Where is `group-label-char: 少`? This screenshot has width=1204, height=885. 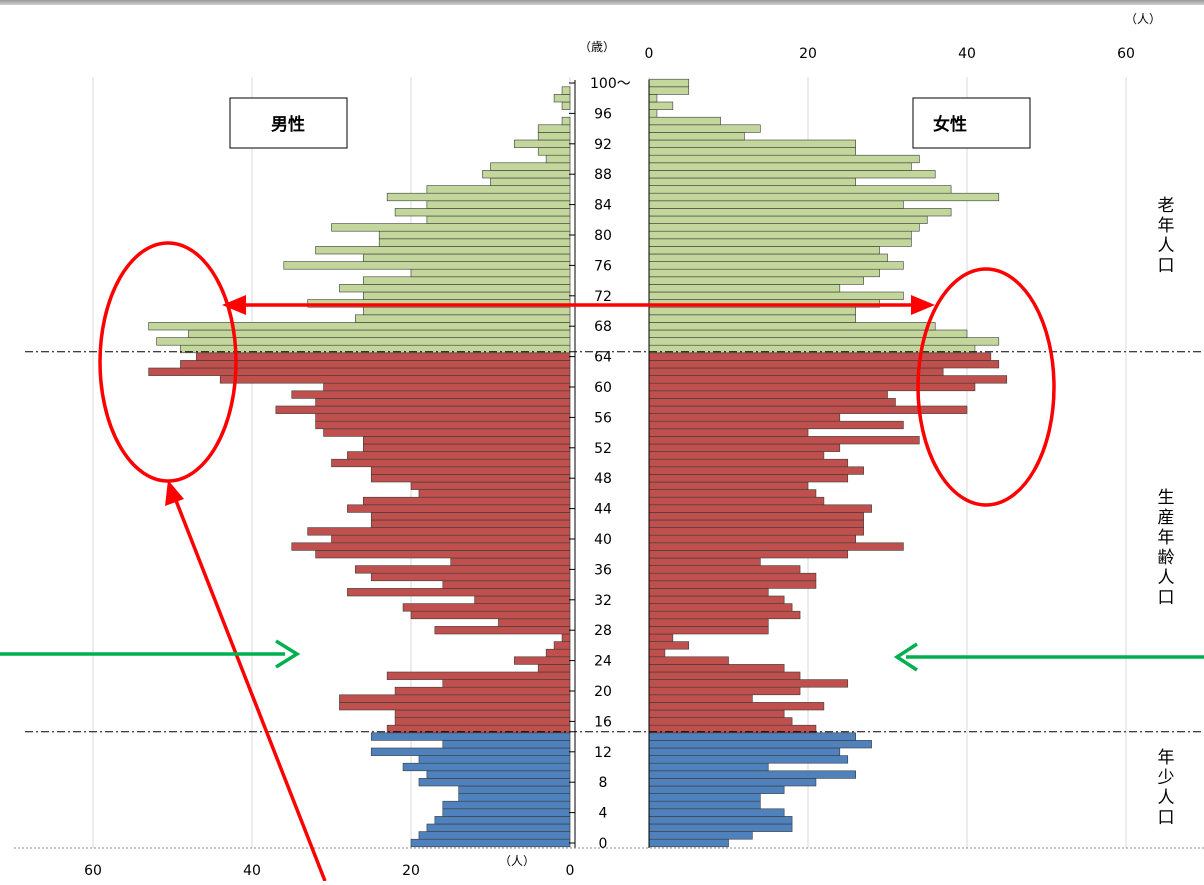
group-label-char: 少 is located at coordinates (1166, 778).